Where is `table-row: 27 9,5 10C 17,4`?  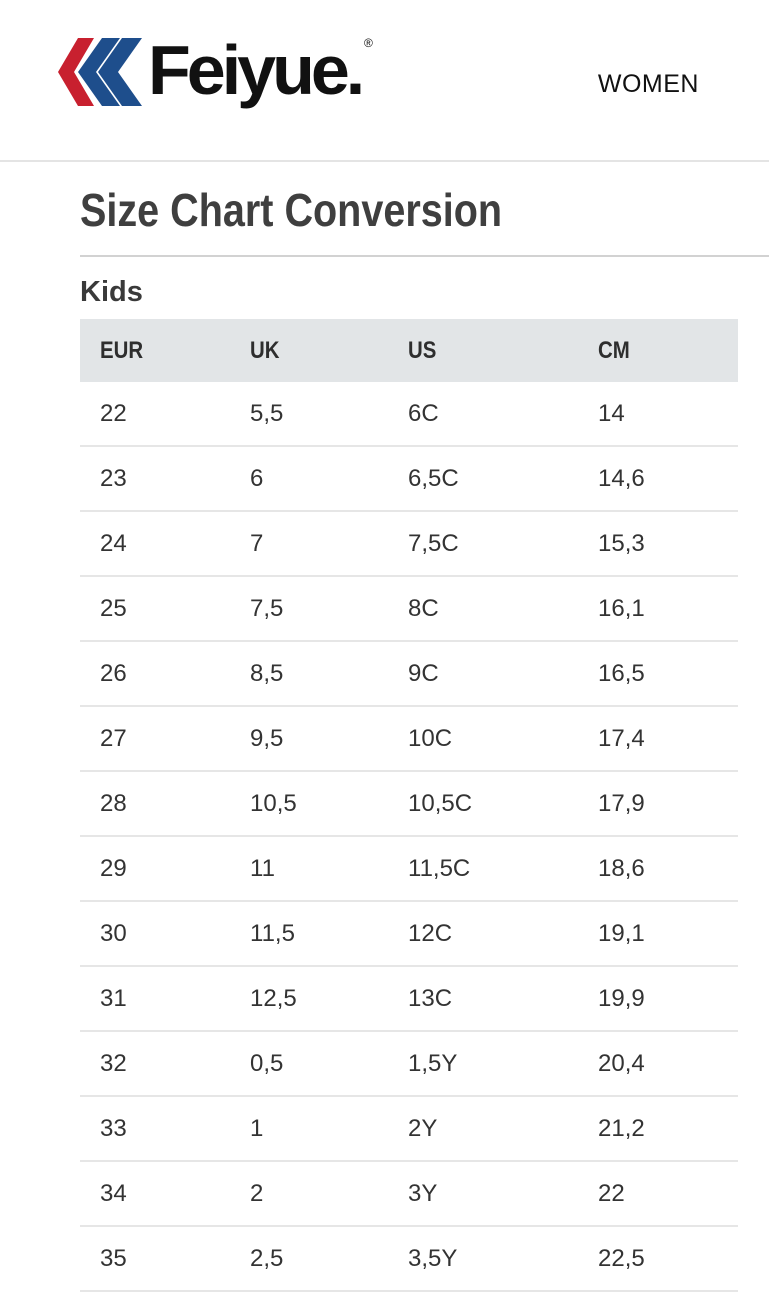 table-row: 27 9,5 10C 17,4 is located at coordinates (409, 739).